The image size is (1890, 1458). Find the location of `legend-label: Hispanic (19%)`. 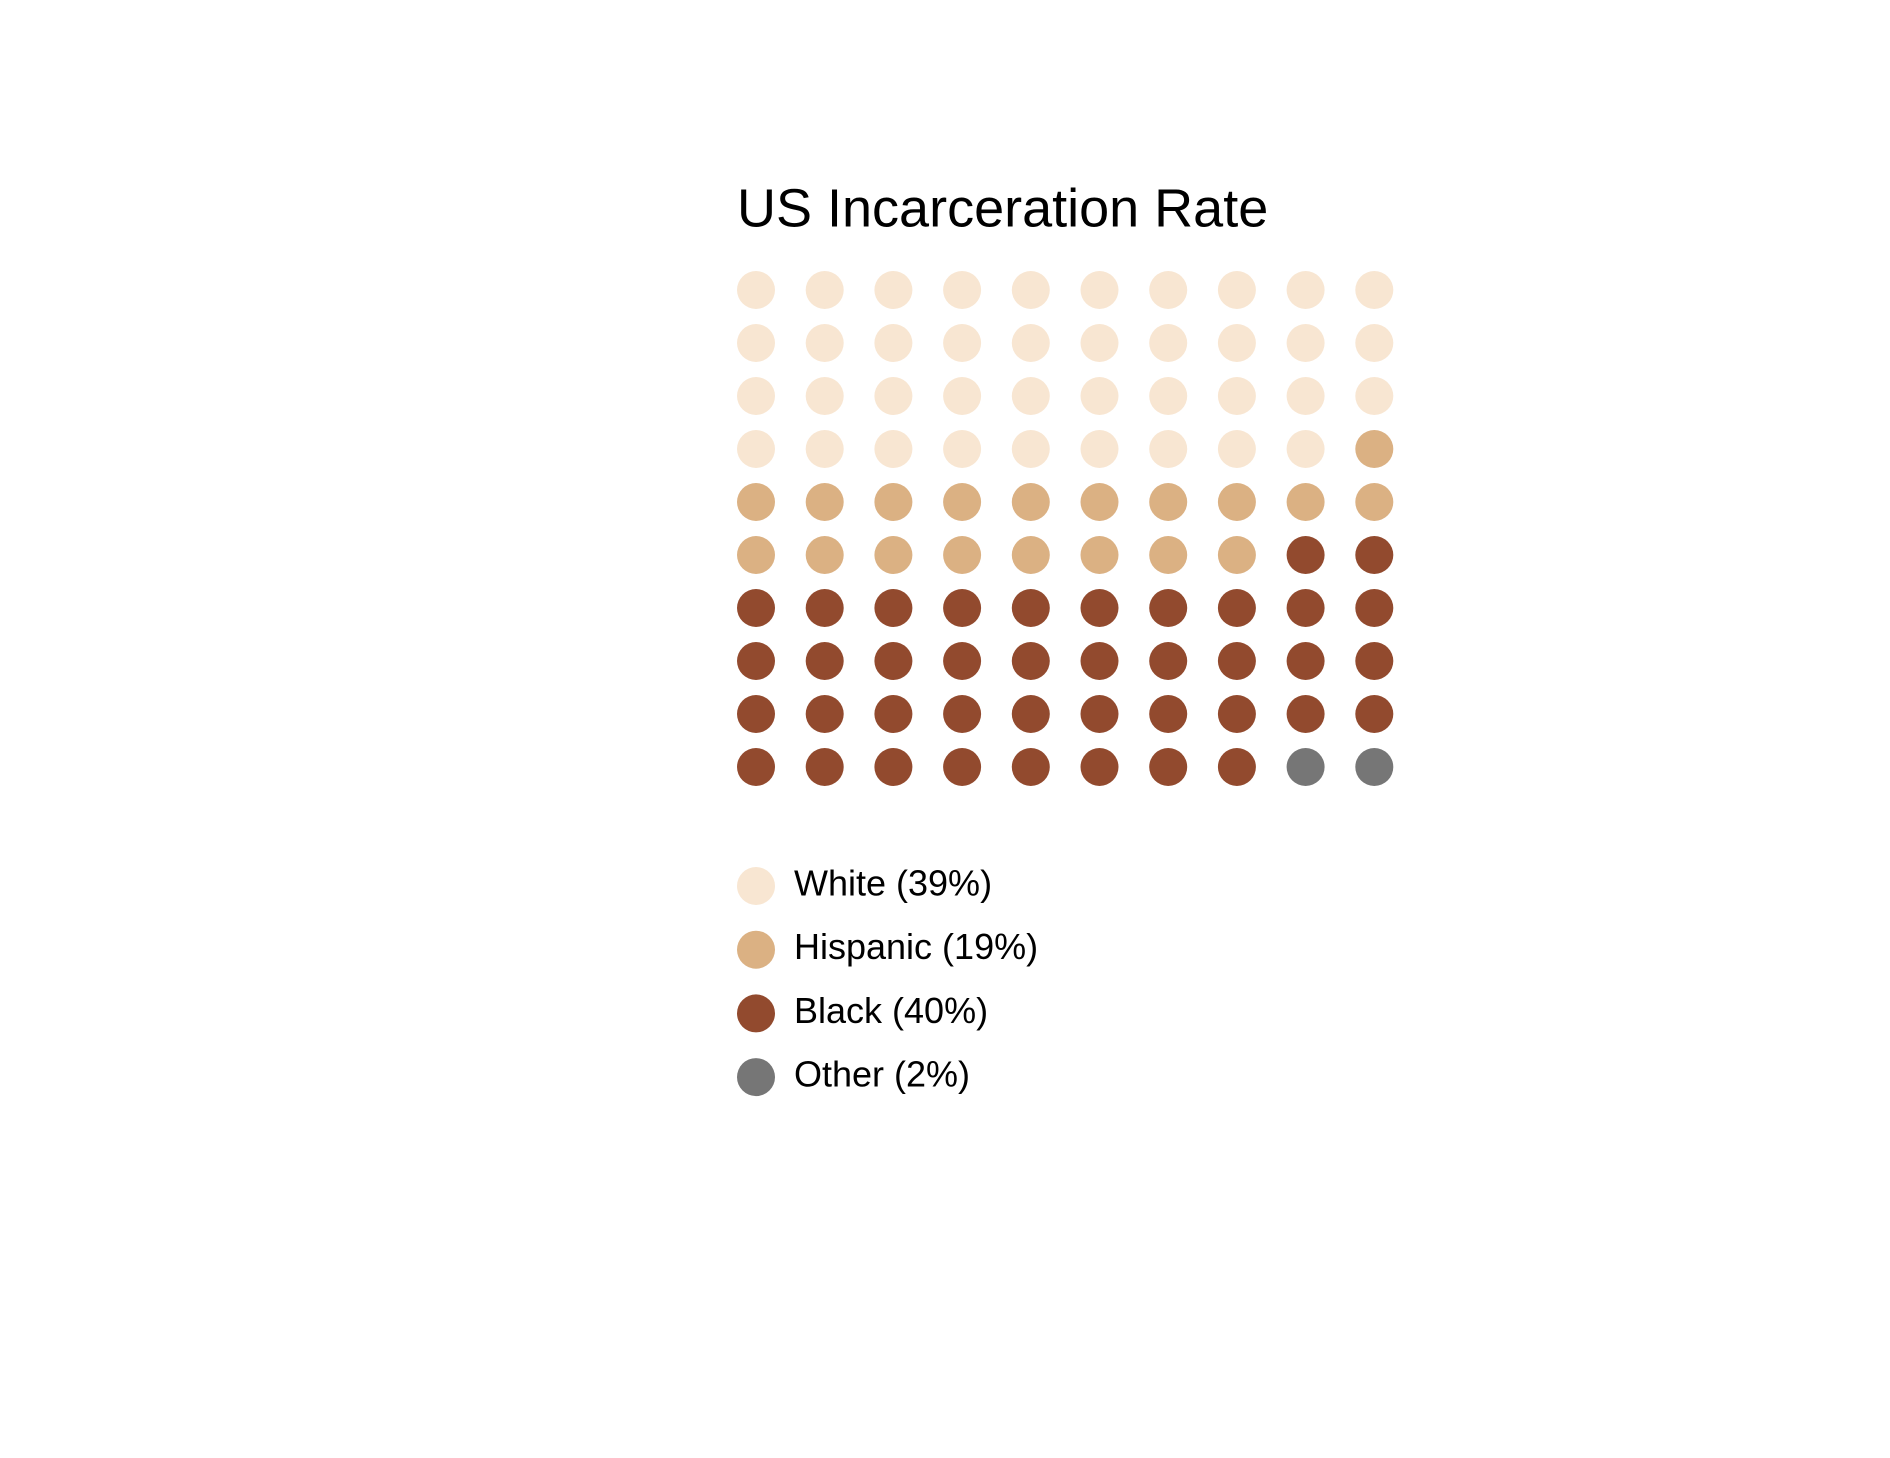

legend-label: Hispanic (19%) is located at coordinates (916, 946).